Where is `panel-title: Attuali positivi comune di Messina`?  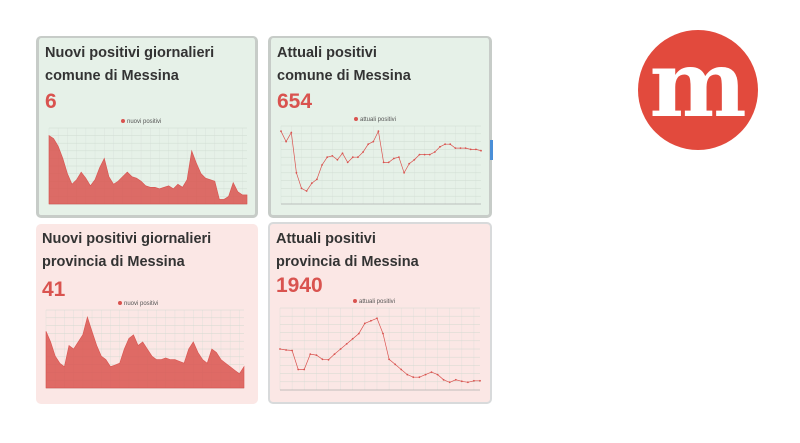 panel-title: Attuali positivi comune di Messina is located at coordinates (387, 65).